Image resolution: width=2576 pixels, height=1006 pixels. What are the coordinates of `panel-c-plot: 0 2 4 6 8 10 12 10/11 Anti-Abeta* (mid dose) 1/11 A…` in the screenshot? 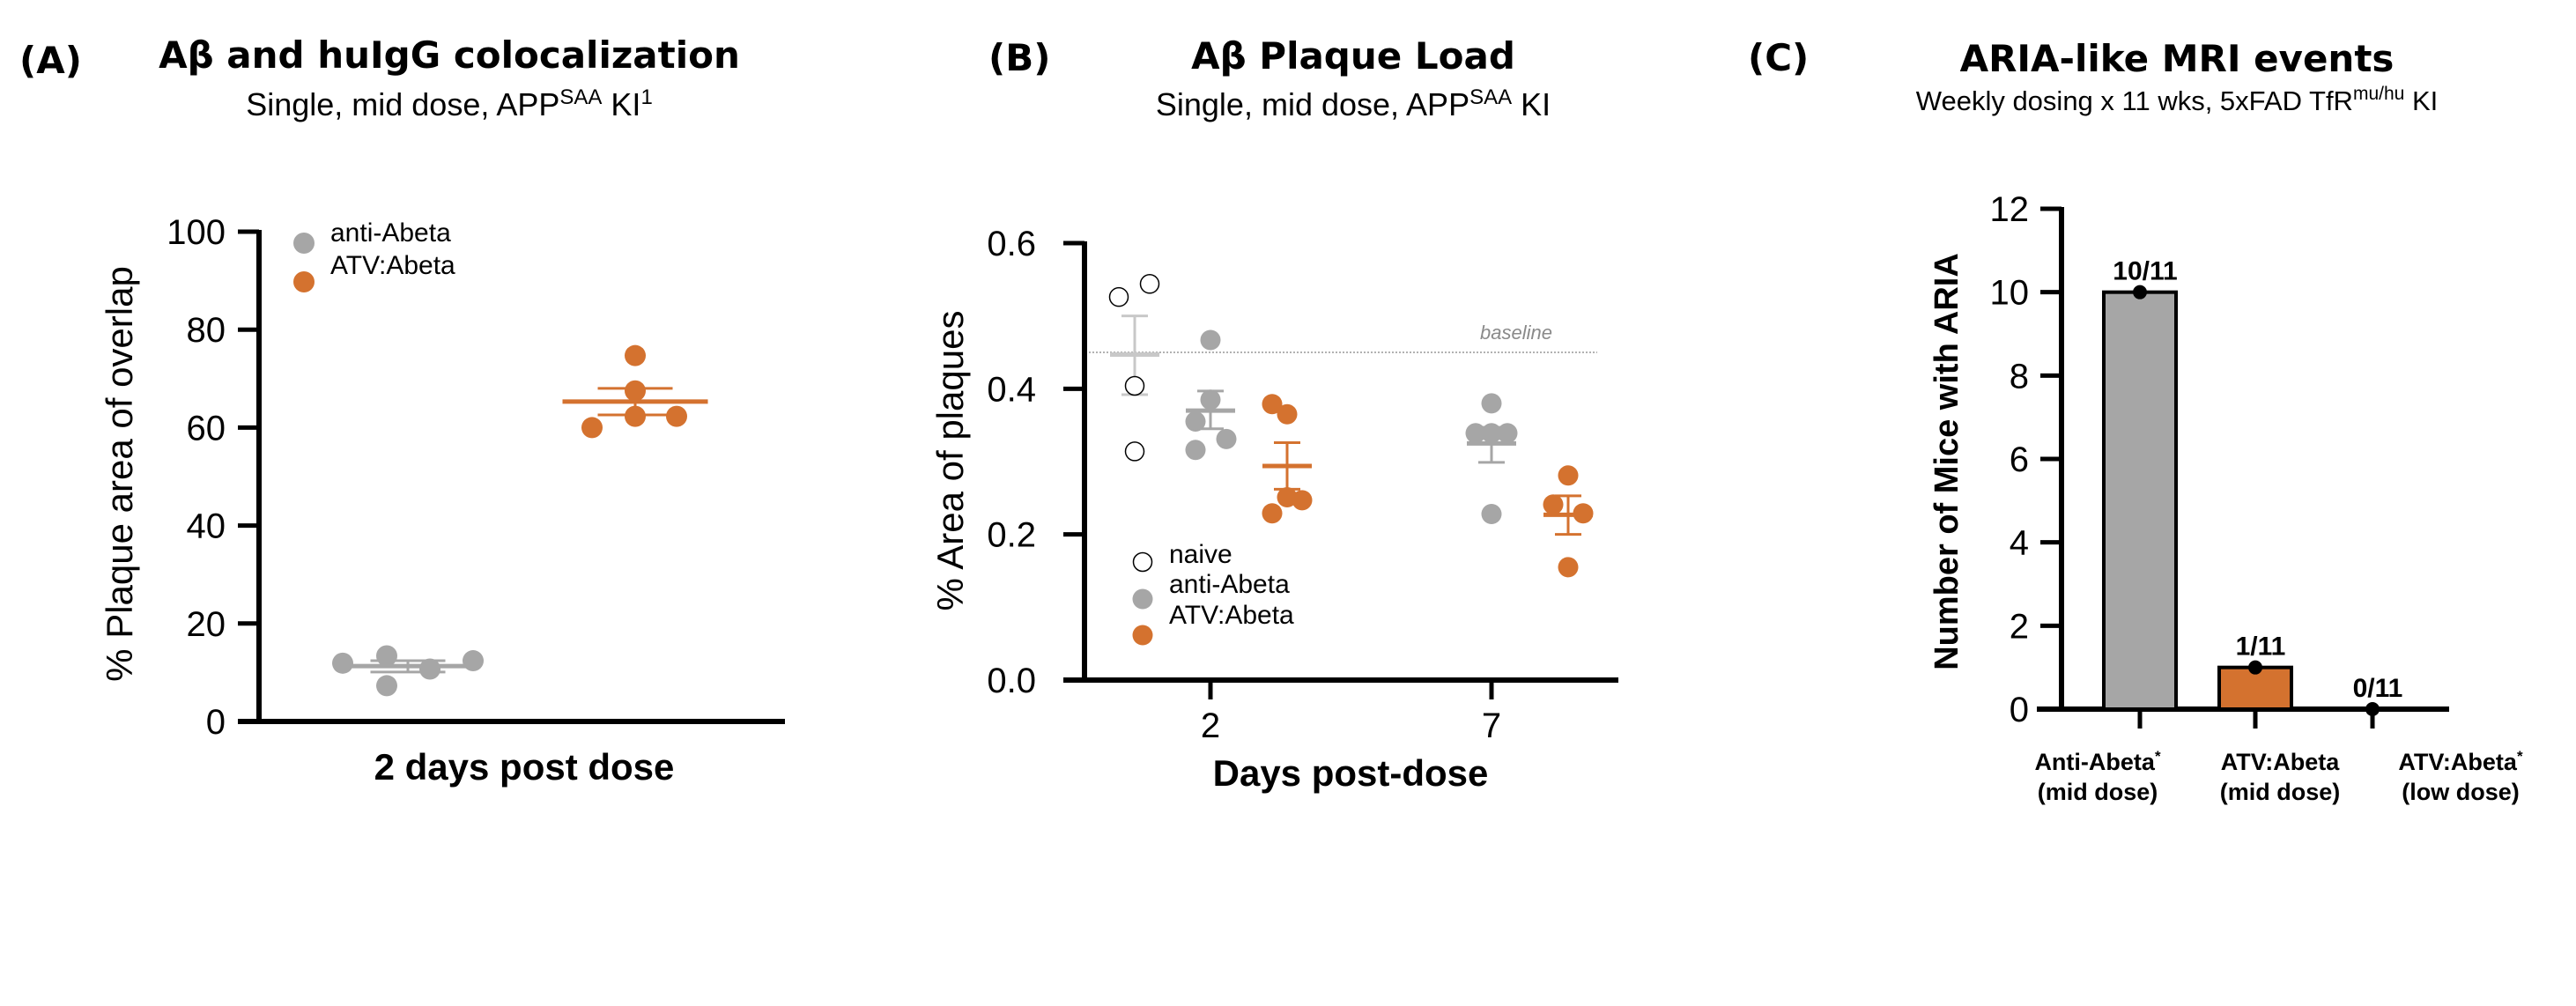 It's located at (2257, 497).